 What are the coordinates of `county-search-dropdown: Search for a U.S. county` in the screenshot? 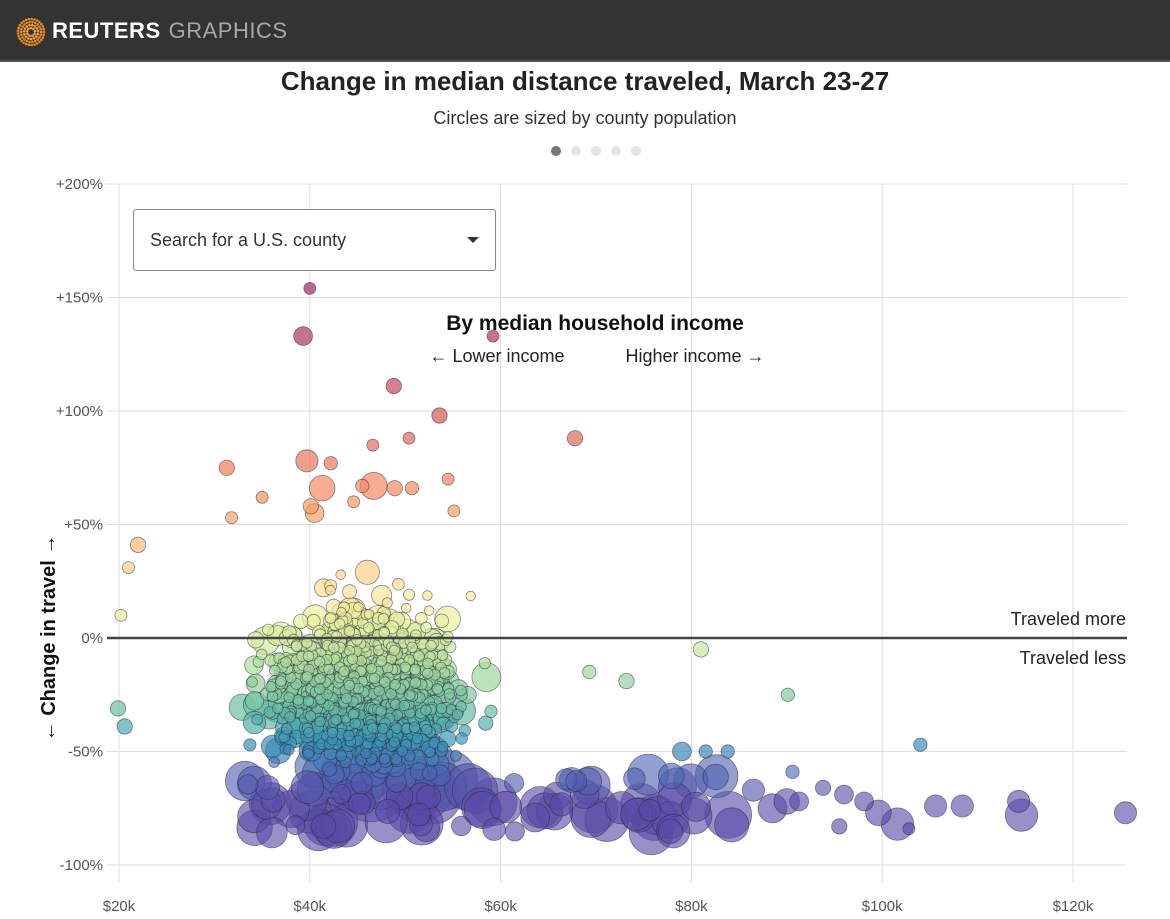 It's located at (314, 240).